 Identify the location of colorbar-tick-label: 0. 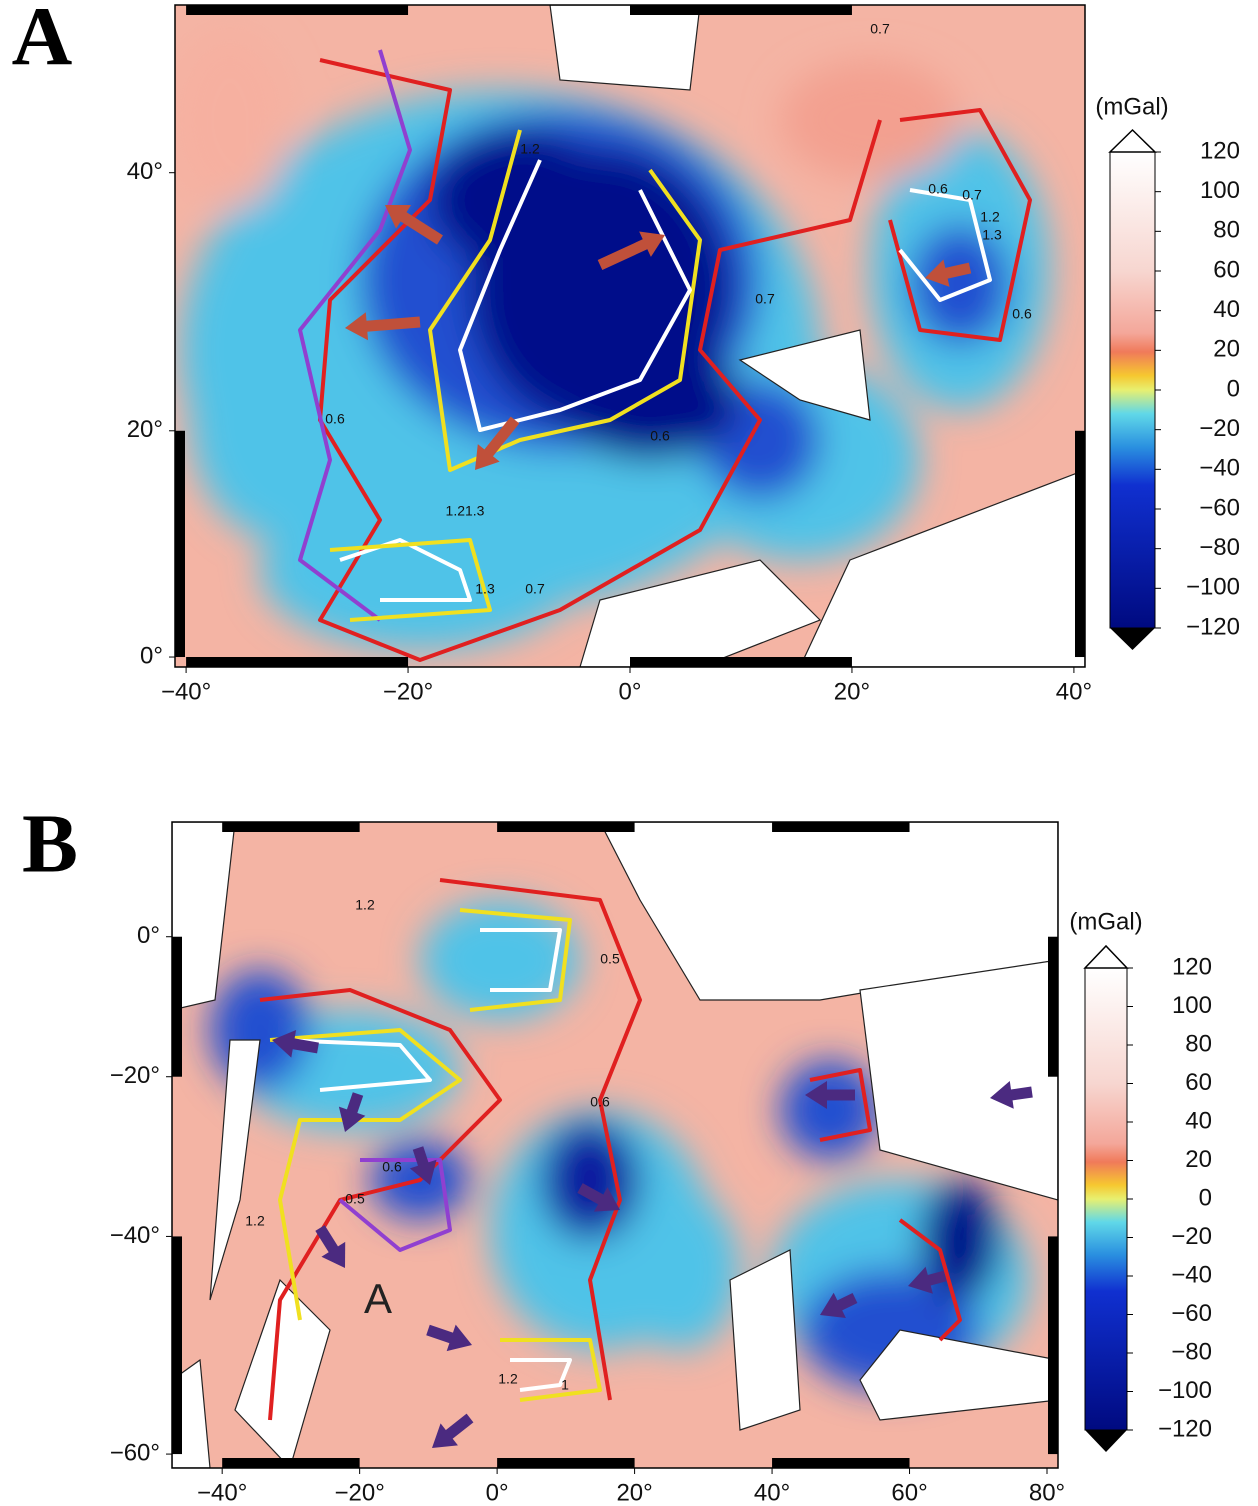
(1233, 388).